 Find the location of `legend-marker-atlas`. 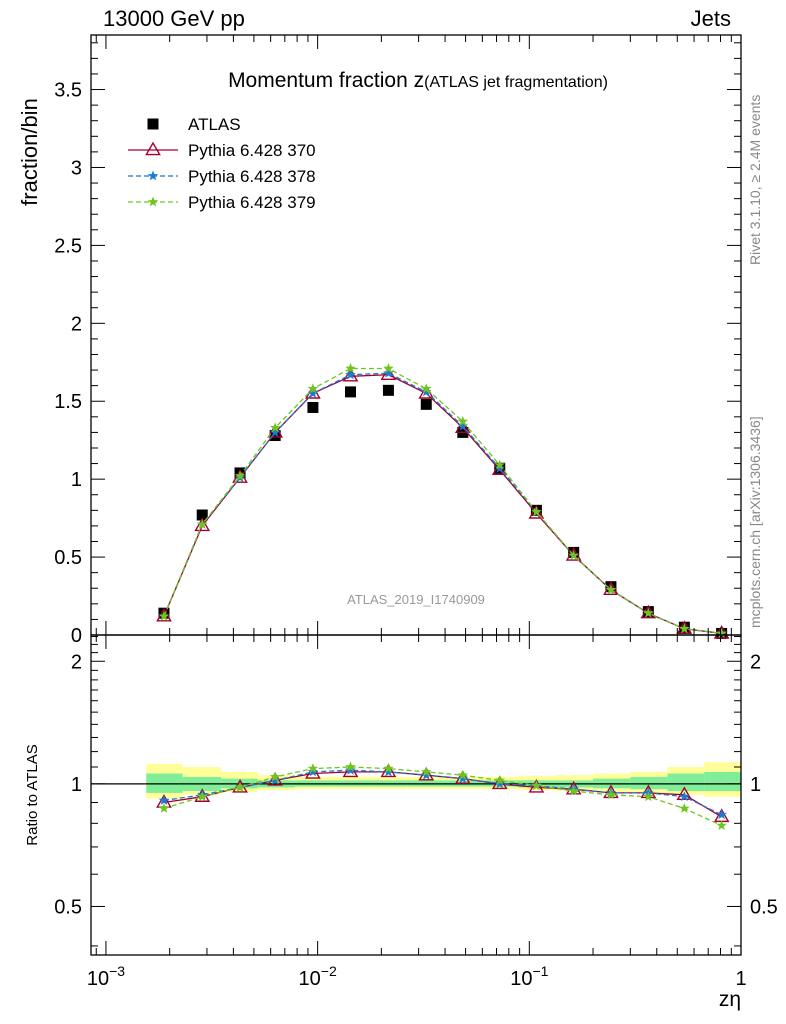

legend-marker-atlas is located at coordinates (153, 124).